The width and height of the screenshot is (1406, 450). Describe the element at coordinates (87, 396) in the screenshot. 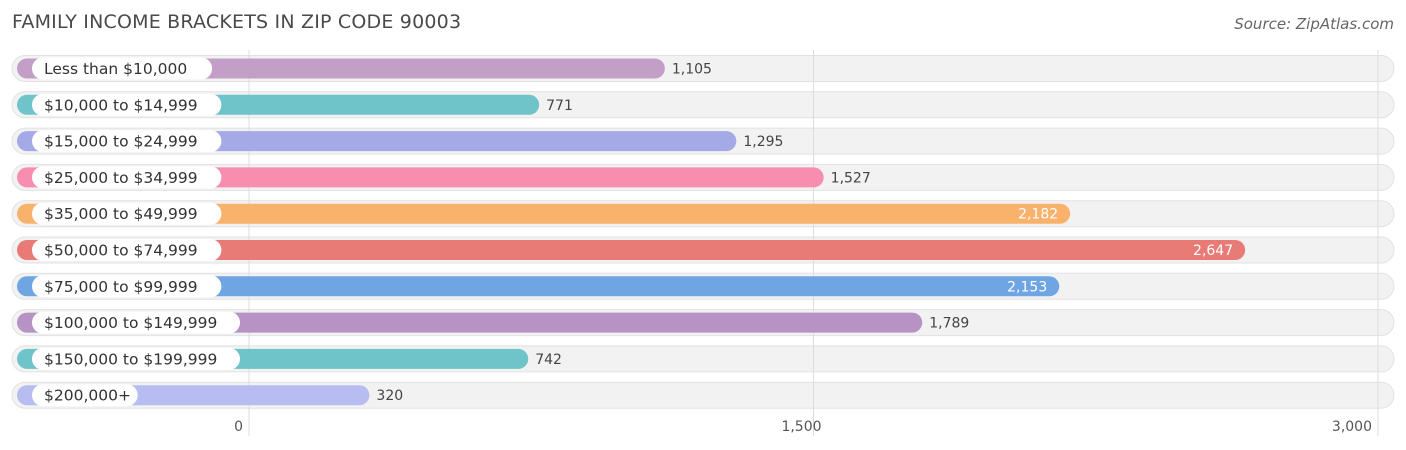

I see `category-label: $200,000+` at that location.